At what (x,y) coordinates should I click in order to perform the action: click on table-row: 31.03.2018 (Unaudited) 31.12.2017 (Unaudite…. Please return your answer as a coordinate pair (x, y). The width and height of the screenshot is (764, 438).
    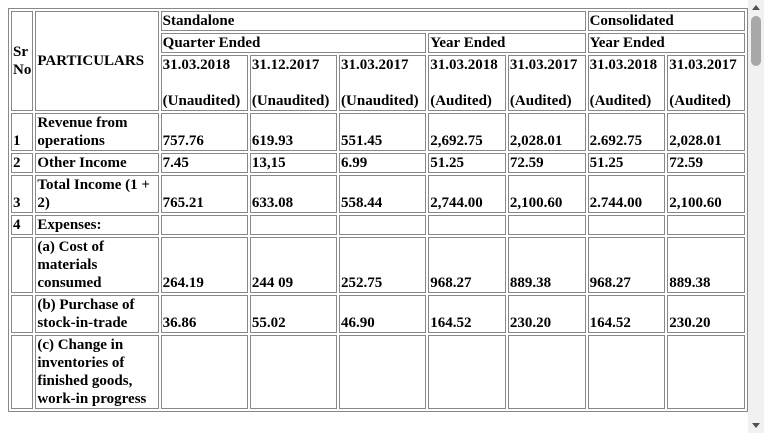
    Looking at the image, I should click on (378, 83).